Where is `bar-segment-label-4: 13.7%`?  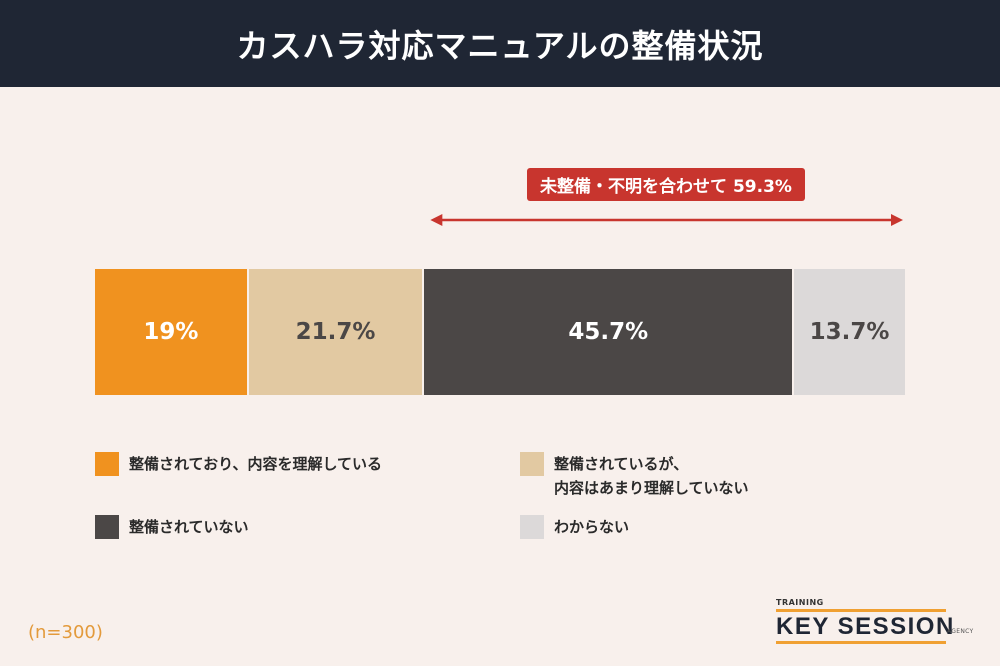
bar-segment-label-4: 13.7% is located at coordinates (849, 332).